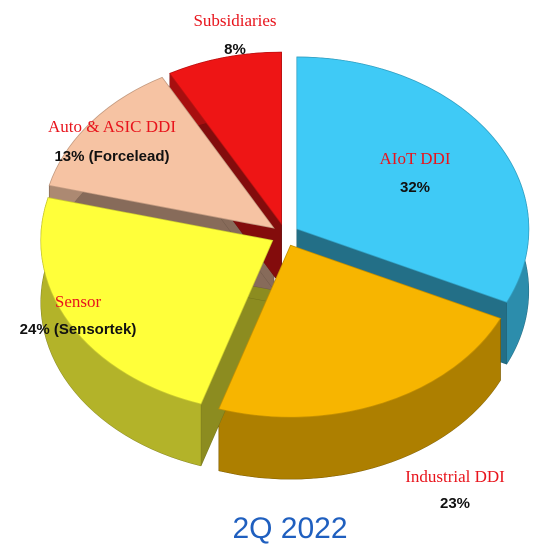 This screenshot has height=553, width=546. I want to click on value-label: 32%, so click(415, 187).